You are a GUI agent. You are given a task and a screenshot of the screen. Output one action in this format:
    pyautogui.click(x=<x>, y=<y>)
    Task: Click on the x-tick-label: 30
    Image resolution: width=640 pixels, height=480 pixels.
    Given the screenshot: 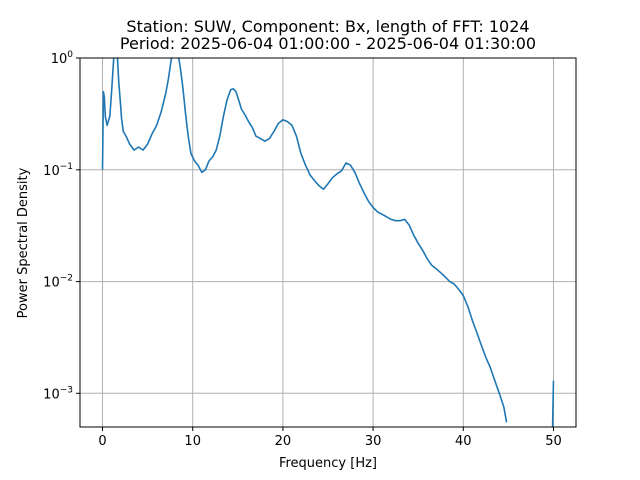 What is the action you would take?
    pyautogui.click(x=373, y=441)
    